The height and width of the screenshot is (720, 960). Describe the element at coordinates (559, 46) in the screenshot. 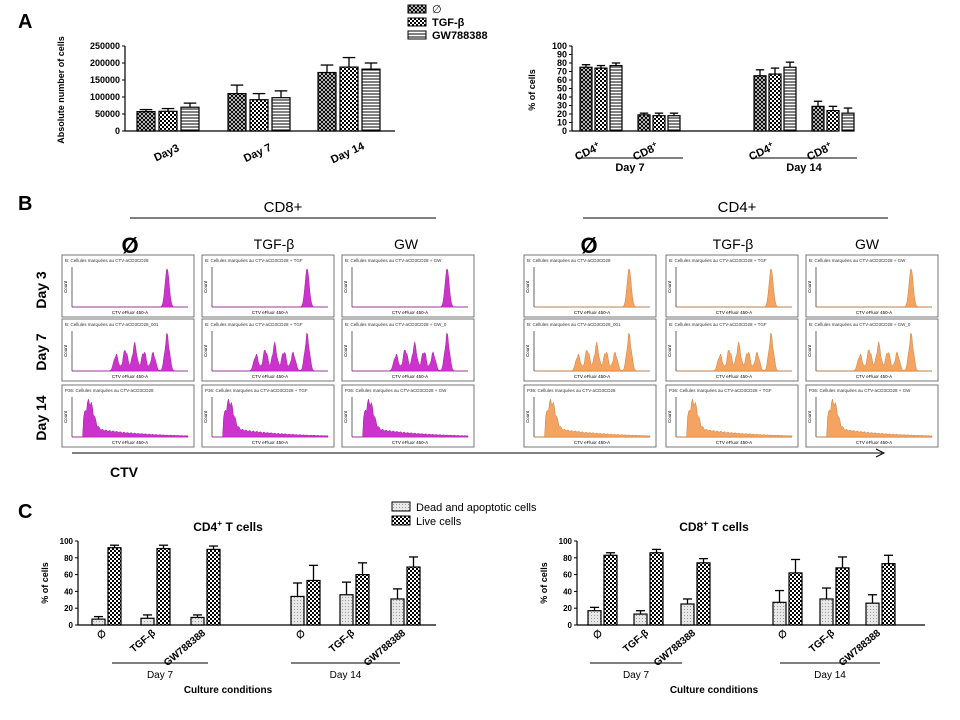

I see `y-tick-label: 100` at that location.